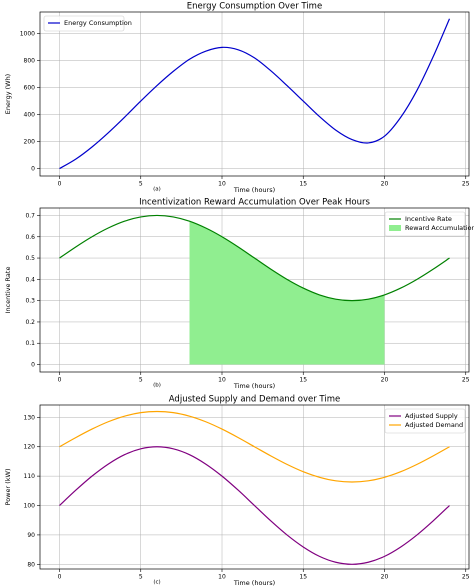 This screenshot has width=474, height=586. What do you see at coordinates (98, 23) in the screenshot?
I see `legend-label: Energy Consumption` at bounding box center [98, 23].